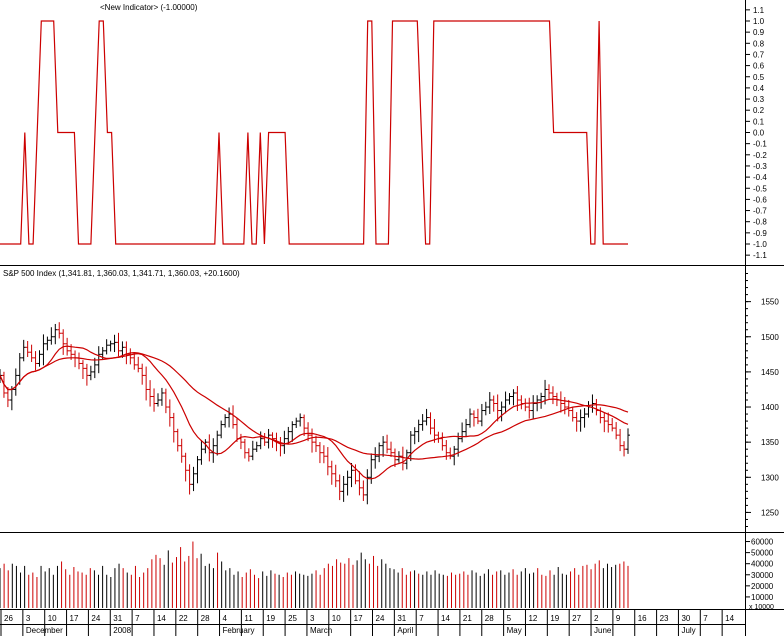  Describe the element at coordinates (532, 618) in the screenshot. I see `date-label: 12` at that location.